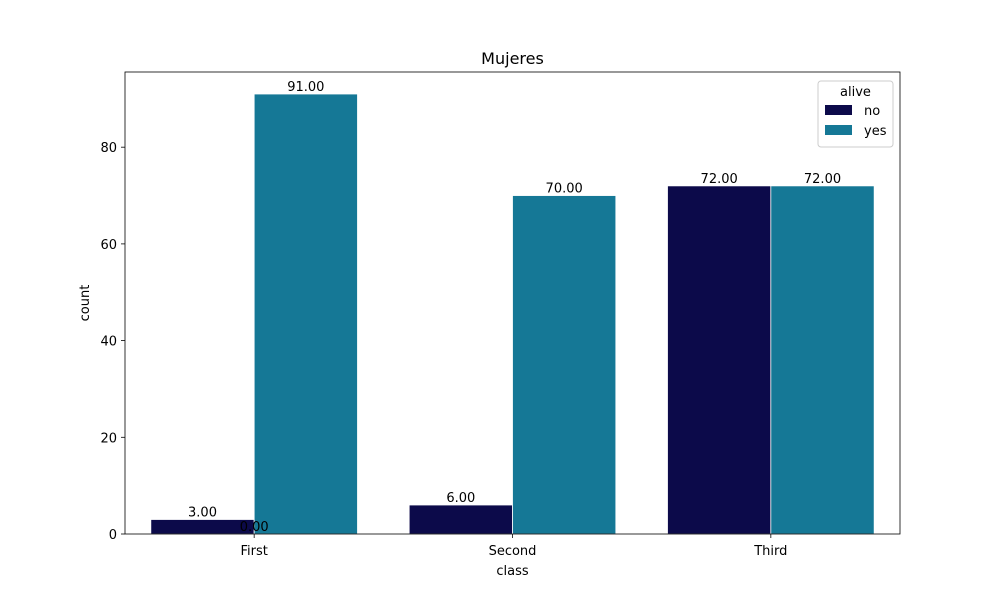 The width and height of the screenshot is (1000, 600). Describe the element at coordinates (202, 527) in the screenshot. I see `bar-no-first` at that location.